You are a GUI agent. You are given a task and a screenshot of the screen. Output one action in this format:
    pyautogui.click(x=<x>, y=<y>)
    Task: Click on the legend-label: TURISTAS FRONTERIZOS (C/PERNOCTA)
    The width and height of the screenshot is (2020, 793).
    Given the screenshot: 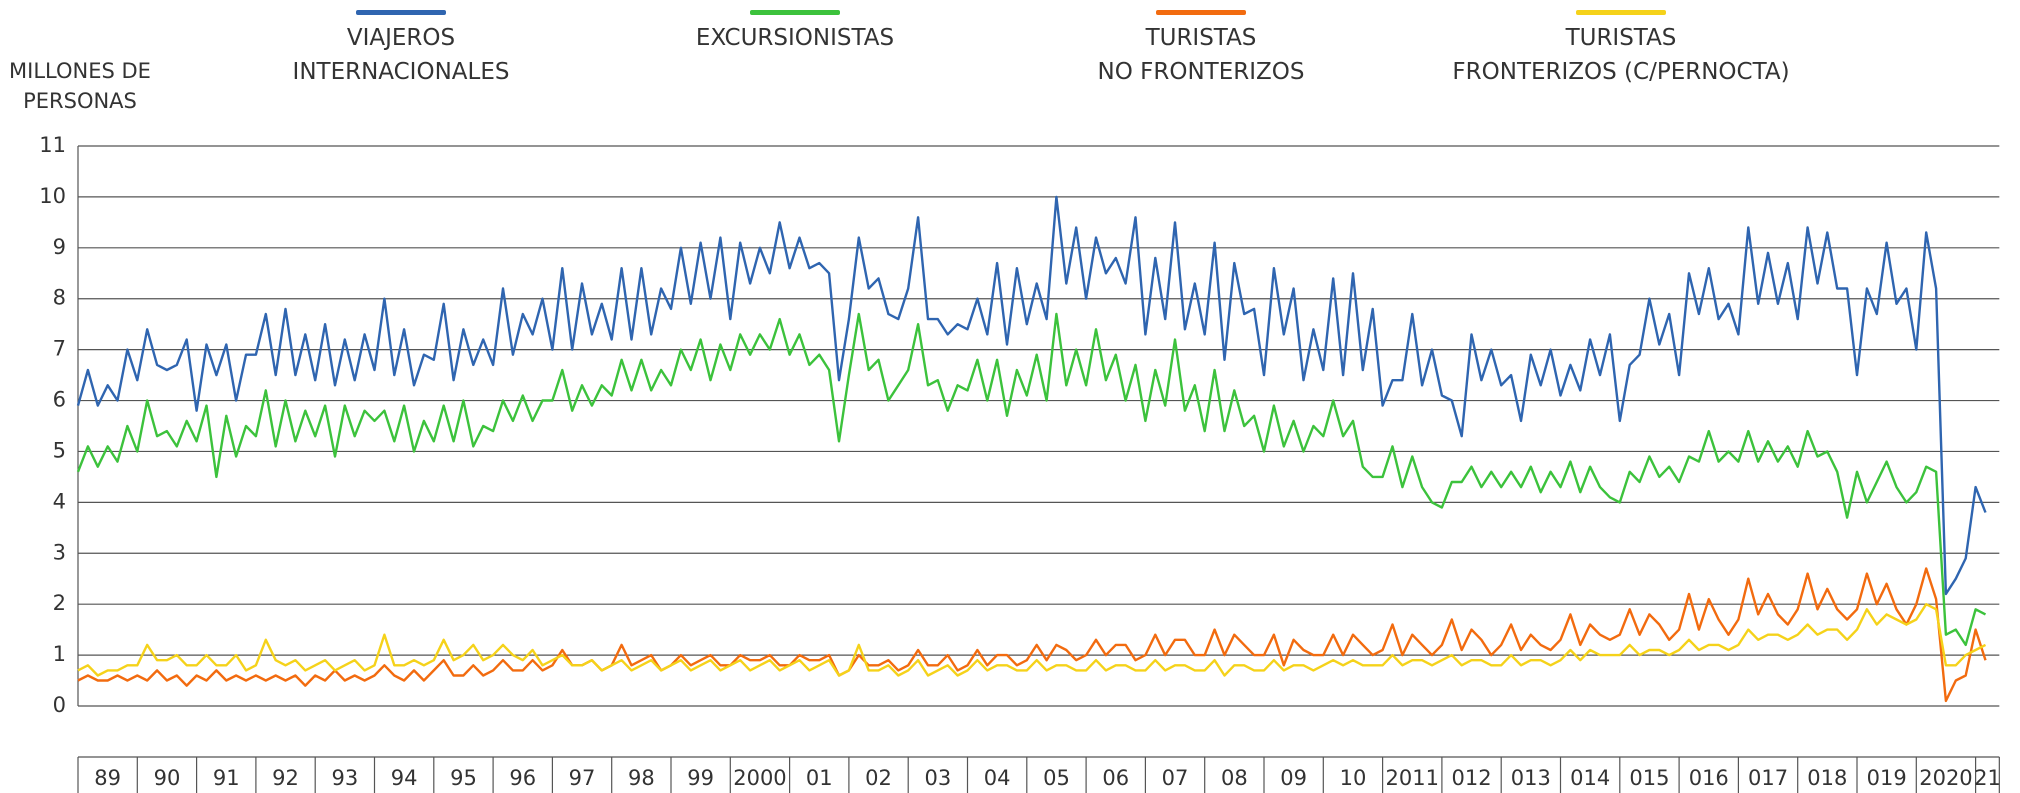 What is the action you would take?
    pyautogui.click(x=1621, y=55)
    